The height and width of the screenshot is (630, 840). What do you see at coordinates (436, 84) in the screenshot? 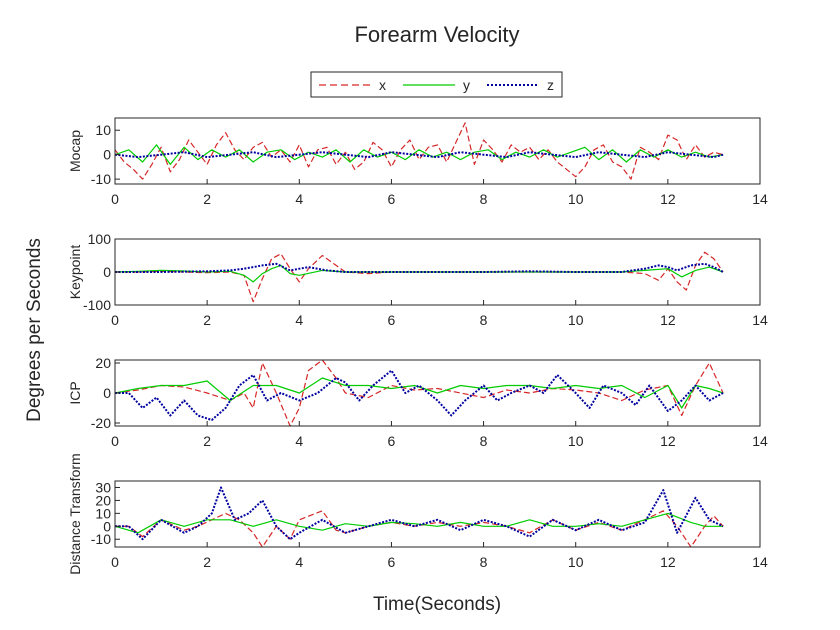
I see `legend: x y z` at bounding box center [436, 84].